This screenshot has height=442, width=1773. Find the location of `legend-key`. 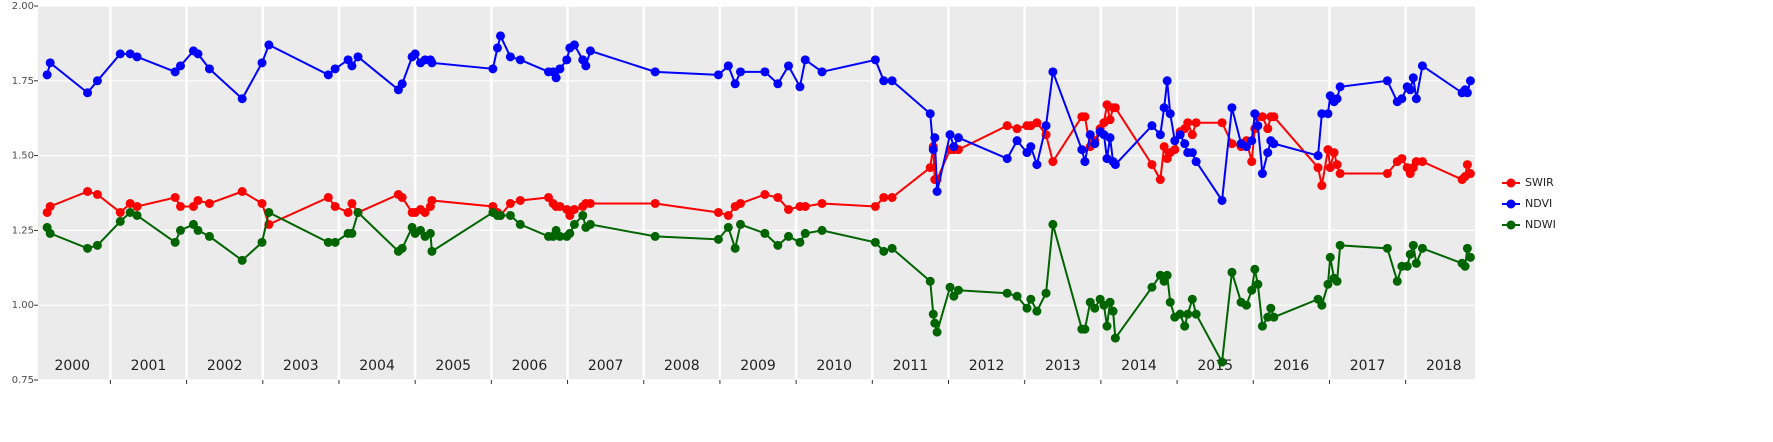

legend-key is located at coordinates (1511, 204).